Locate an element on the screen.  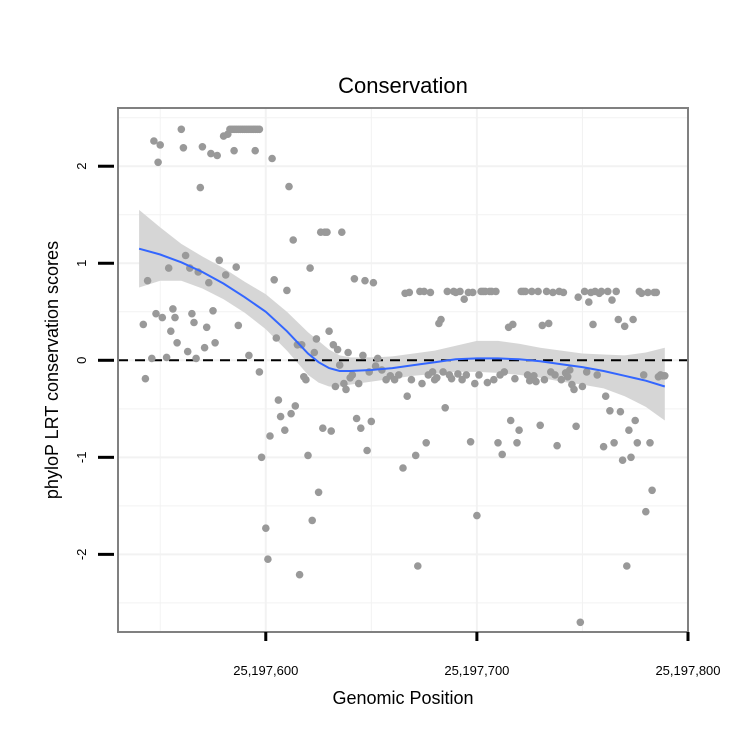
x-tick-label: 25,197,600 is located at coordinates (265, 670).